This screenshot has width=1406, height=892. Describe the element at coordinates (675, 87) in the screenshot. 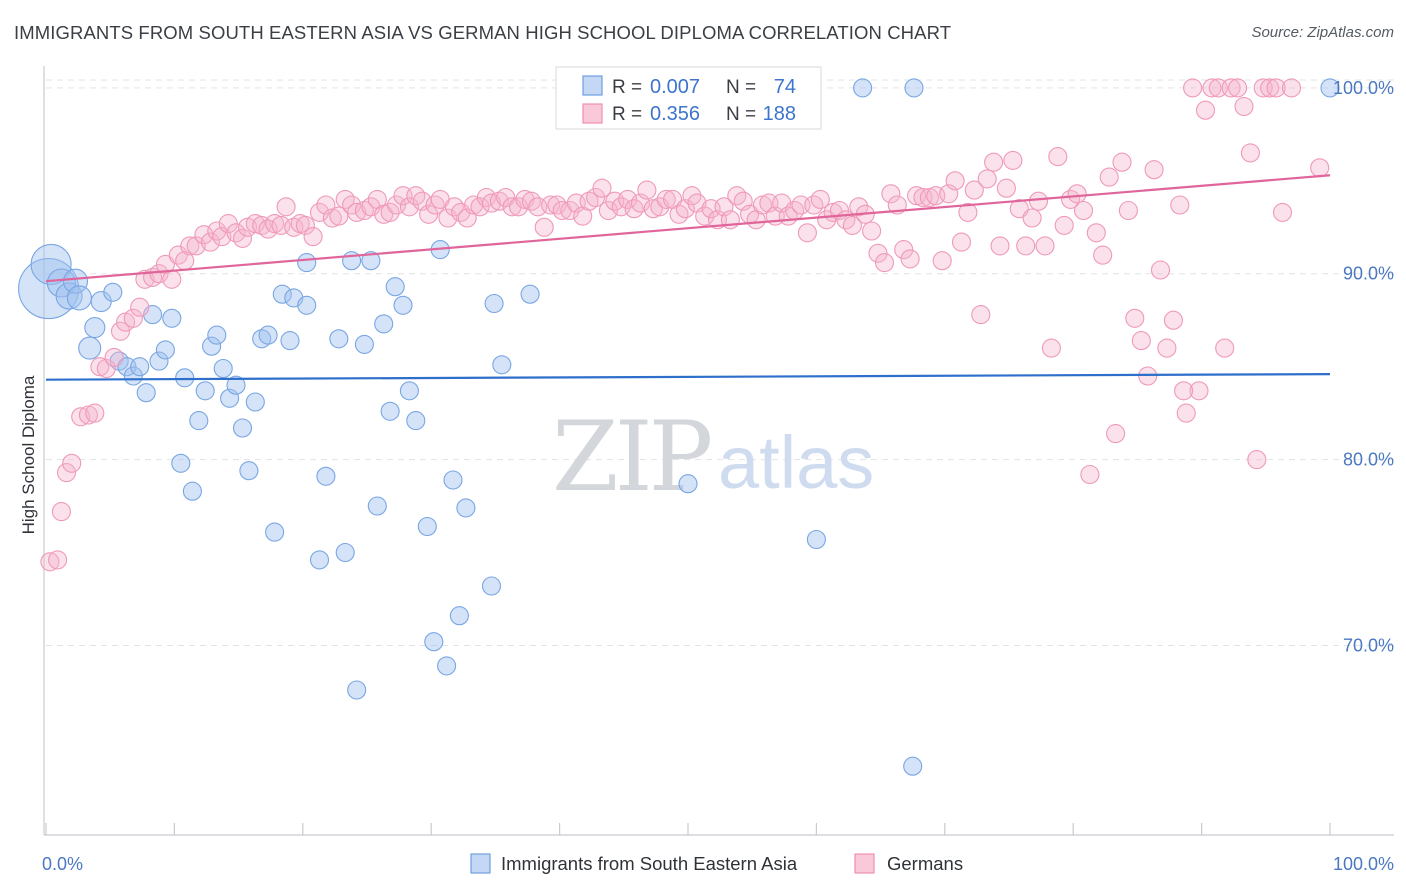

I see `legend-r-value-1: 0.007` at that location.